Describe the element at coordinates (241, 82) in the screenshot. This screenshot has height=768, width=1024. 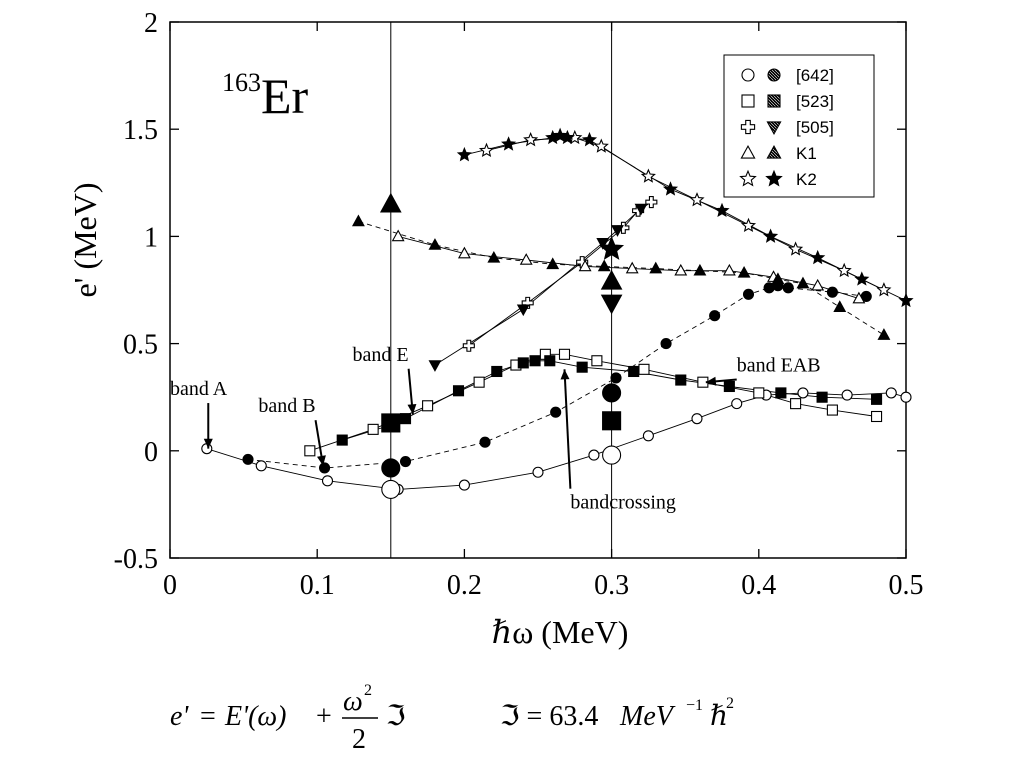
I see `mass-number: 163` at that location.